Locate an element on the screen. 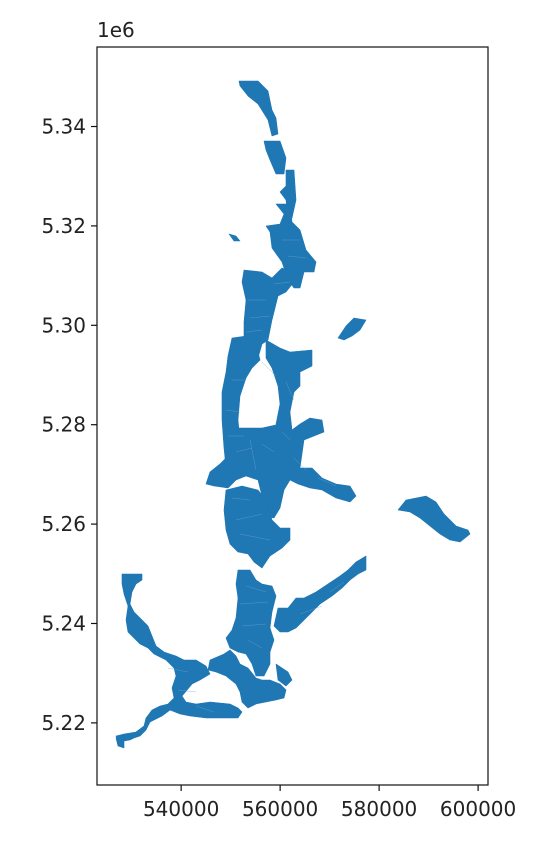 Image resolution: width=548 pixels, height=850 pixels. x-tick-label: 580000 is located at coordinates (379, 809).